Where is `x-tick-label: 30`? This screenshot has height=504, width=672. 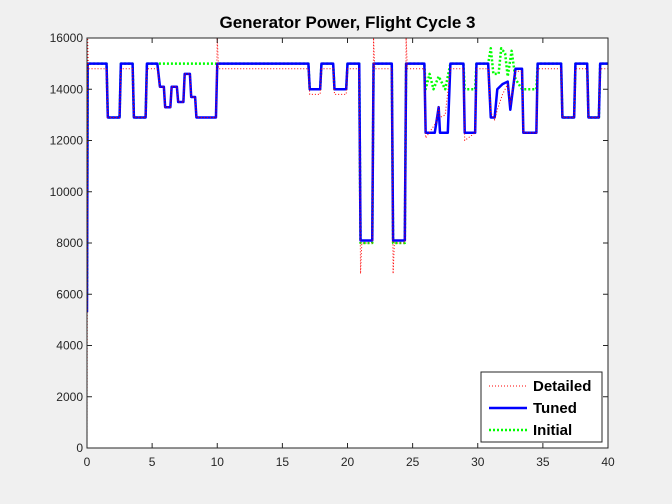 x-tick-label: 30 is located at coordinates (478, 462).